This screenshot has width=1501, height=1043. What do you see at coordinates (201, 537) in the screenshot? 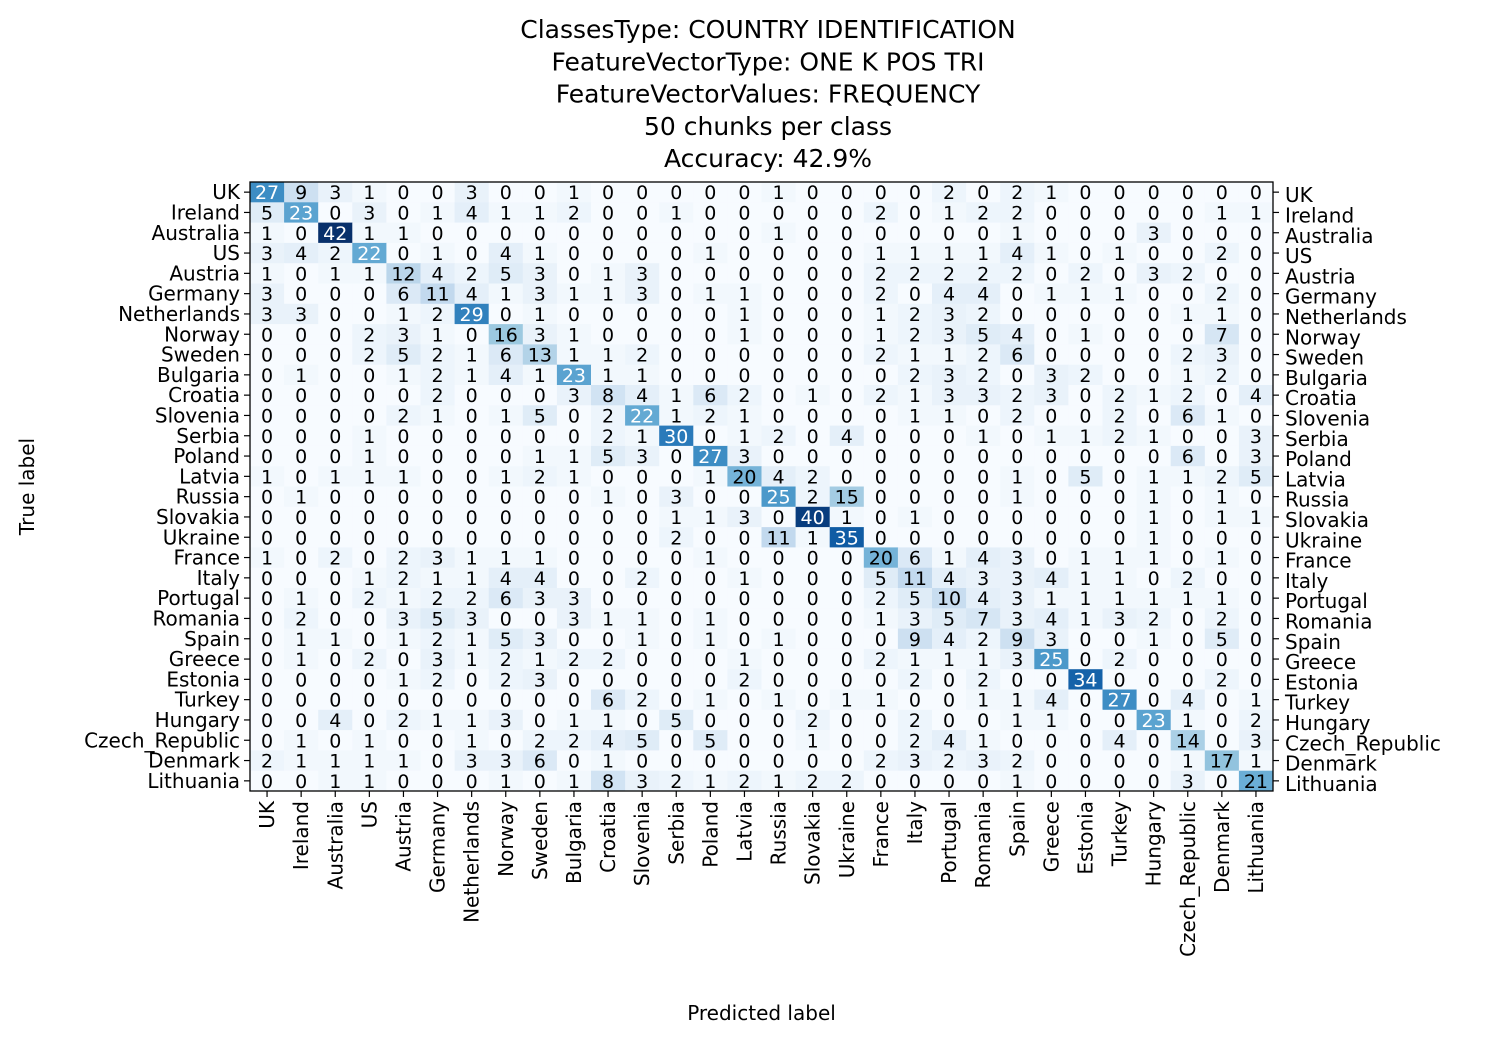
I see `y-tick-label: Ukraine` at bounding box center [201, 537].